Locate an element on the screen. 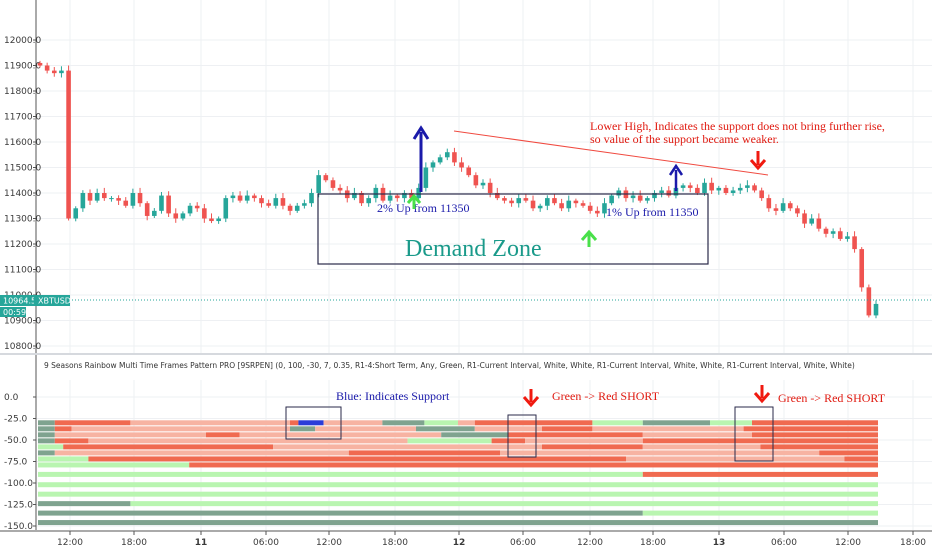 The width and height of the screenshot is (932, 550). up1-label: 1% Up from 11350 is located at coordinates (652, 212).